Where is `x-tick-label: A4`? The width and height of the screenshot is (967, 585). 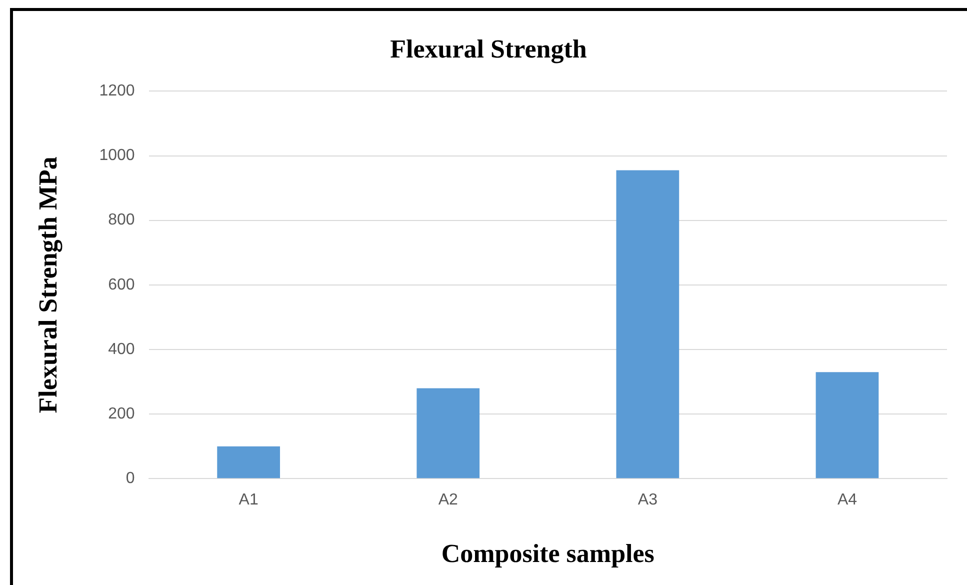
x-tick-label: A4 is located at coordinates (847, 500).